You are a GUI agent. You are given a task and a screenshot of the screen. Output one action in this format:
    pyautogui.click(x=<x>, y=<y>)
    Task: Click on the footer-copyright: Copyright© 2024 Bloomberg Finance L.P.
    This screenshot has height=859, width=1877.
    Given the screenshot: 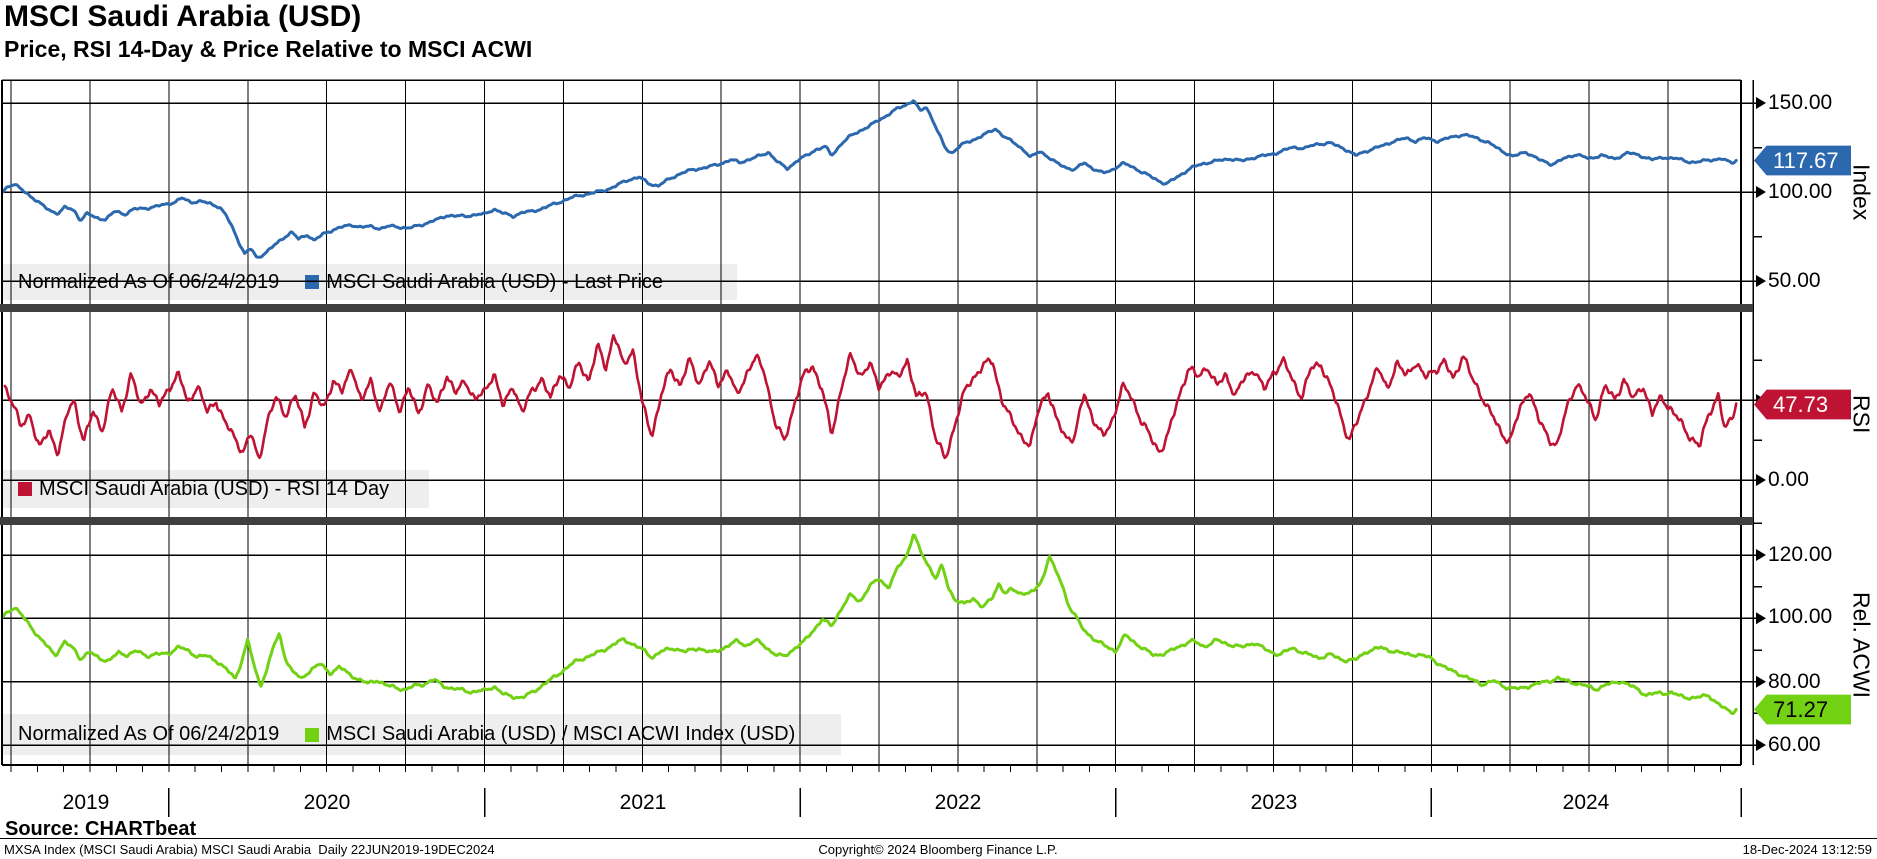 What is the action you would take?
    pyautogui.click(x=938, y=849)
    